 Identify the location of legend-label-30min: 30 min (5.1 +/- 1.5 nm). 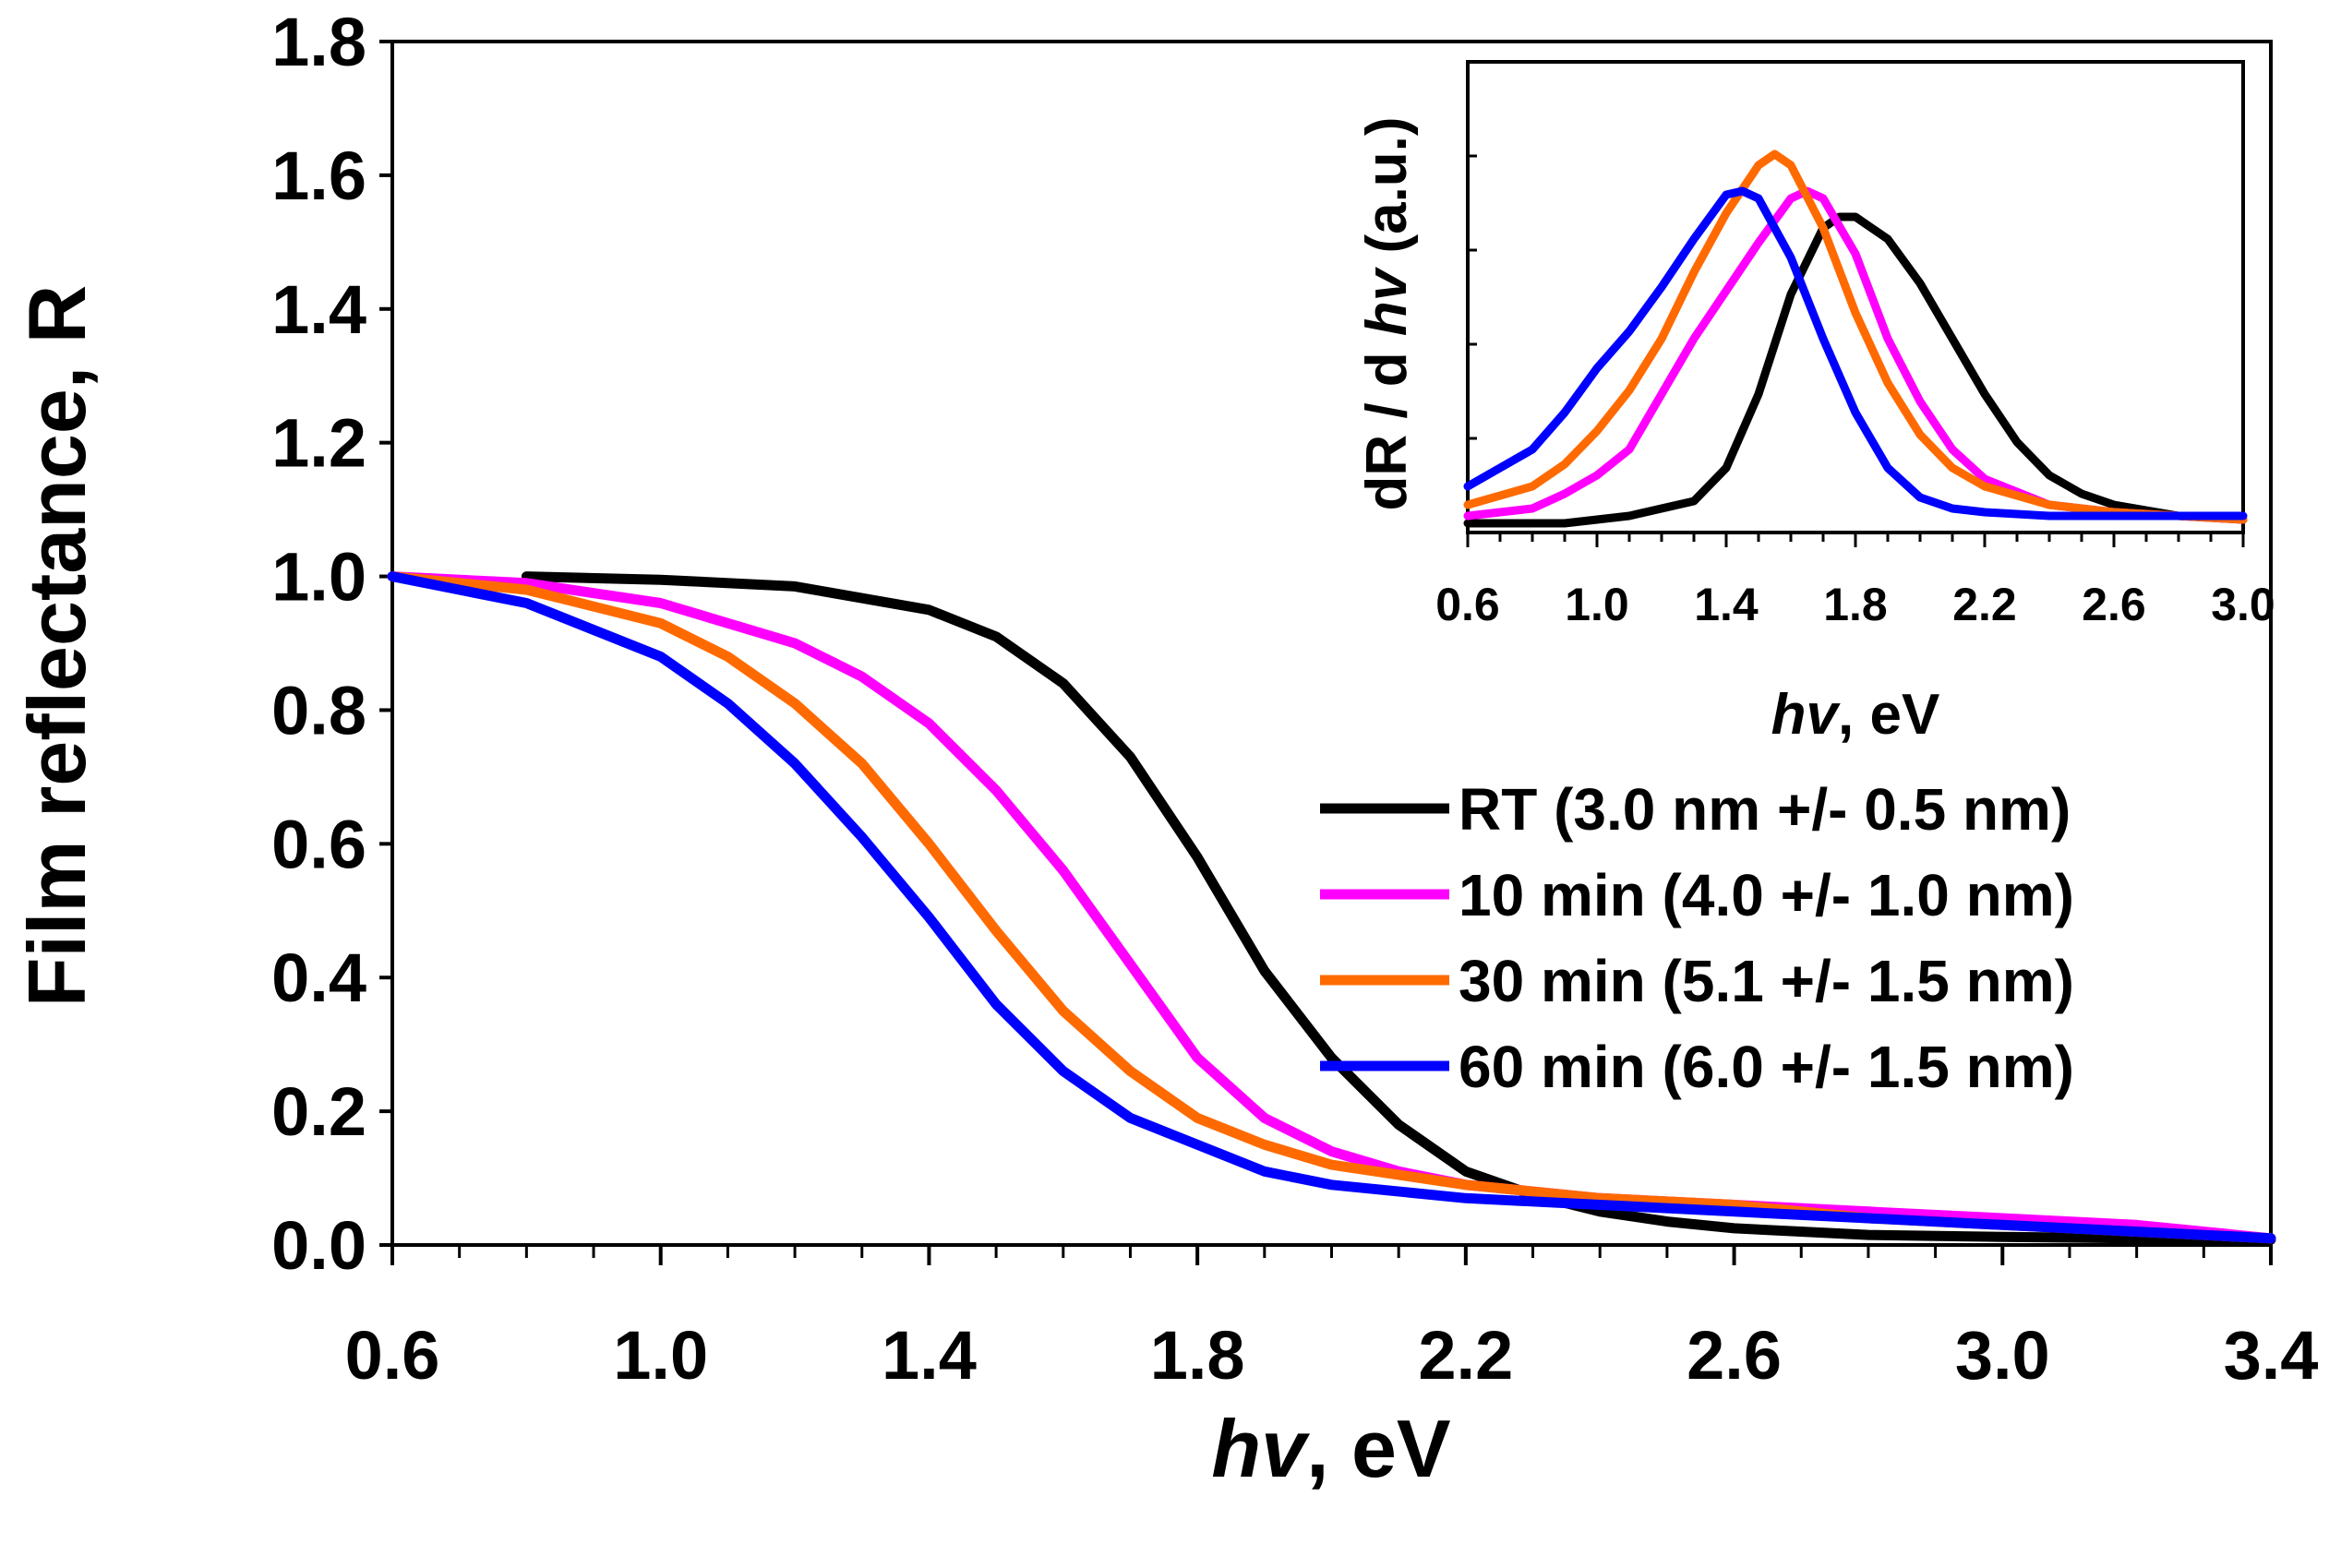
(1767, 981).